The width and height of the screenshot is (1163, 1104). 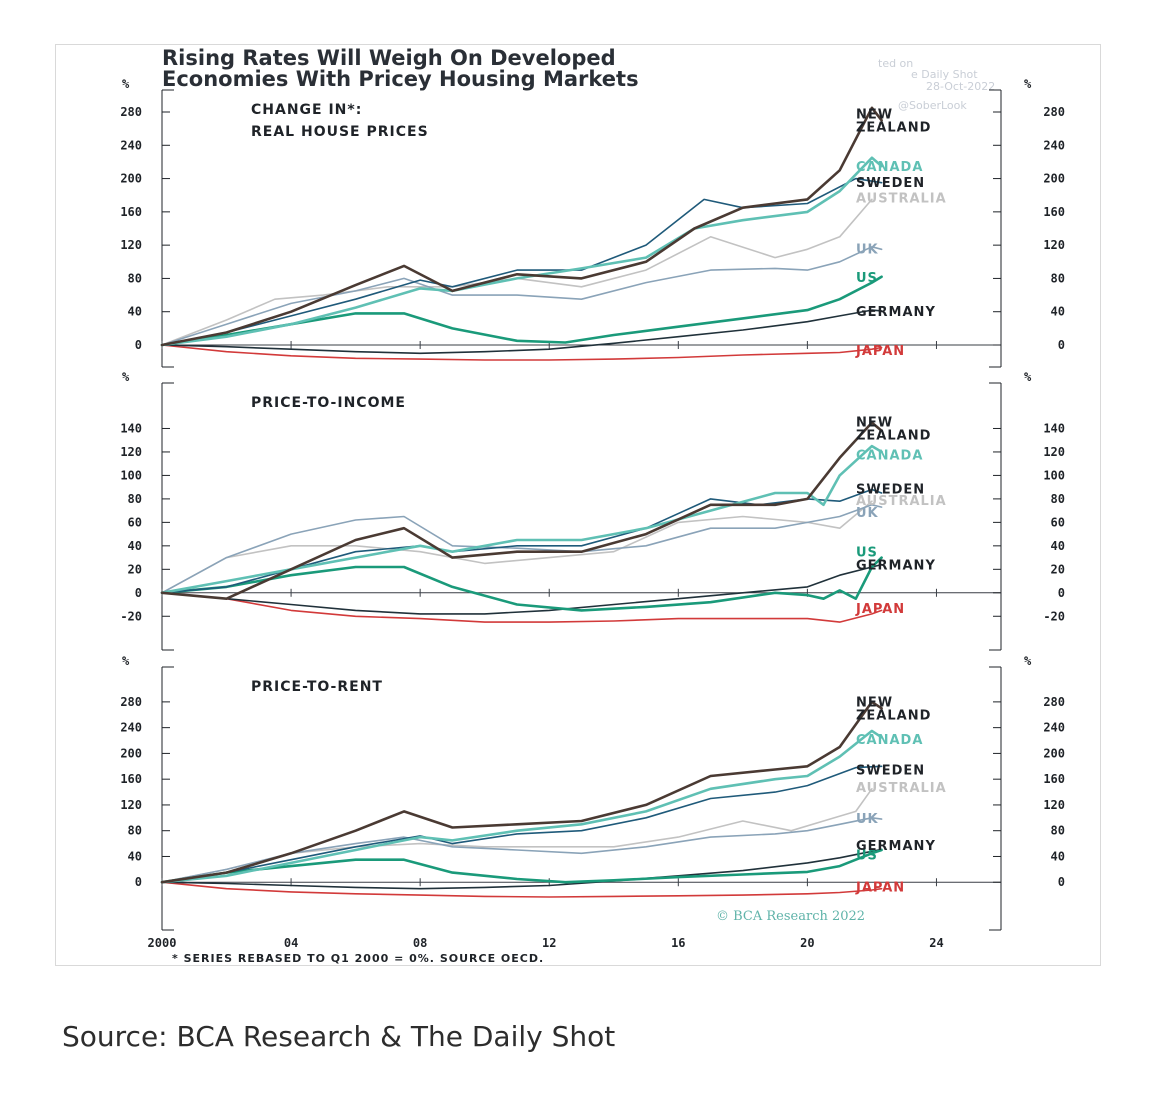 I want to click on y-tick-label-right: 0, so click(x=1061, y=345).